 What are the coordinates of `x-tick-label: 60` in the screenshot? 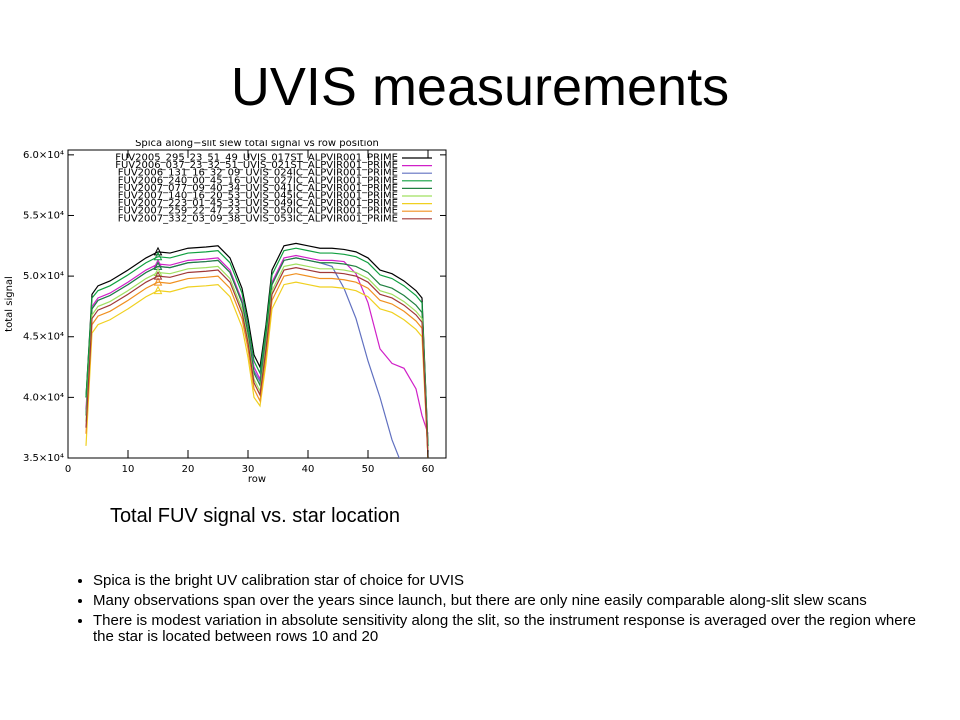 It's located at (428, 469).